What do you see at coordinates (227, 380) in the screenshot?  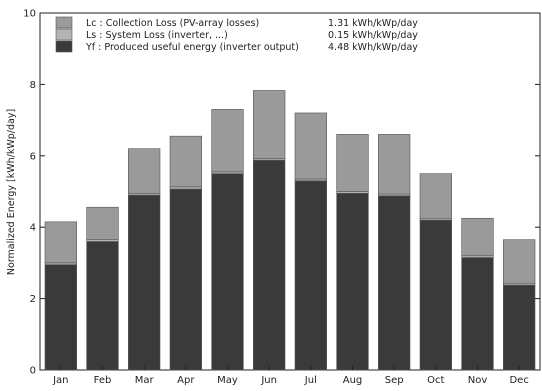 I see `x-tick-label-may: May` at bounding box center [227, 380].